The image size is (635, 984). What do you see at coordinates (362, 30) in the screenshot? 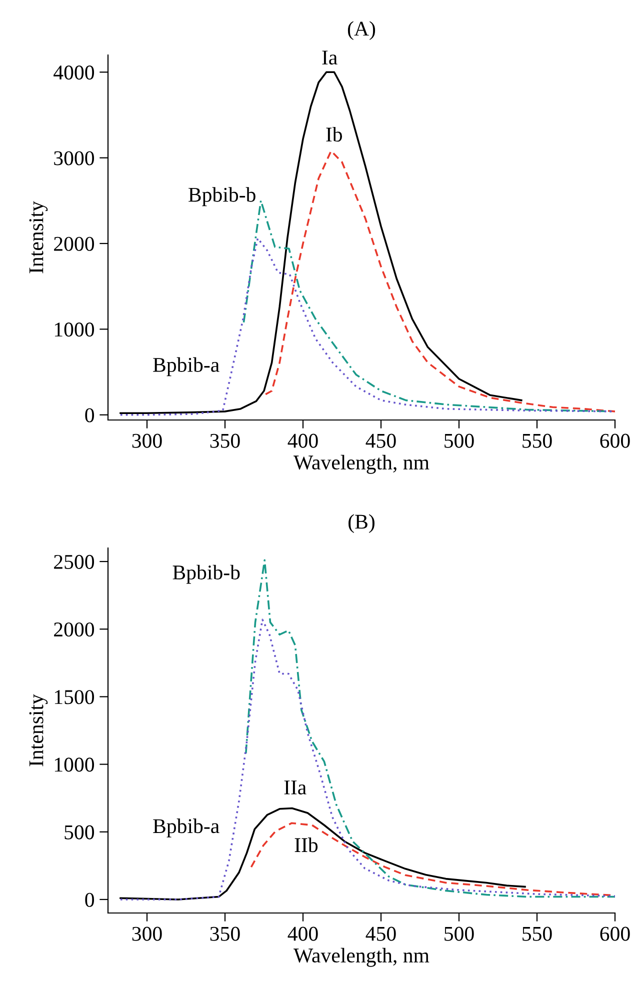
I see `chart-title: (A)` at bounding box center [362, 30].